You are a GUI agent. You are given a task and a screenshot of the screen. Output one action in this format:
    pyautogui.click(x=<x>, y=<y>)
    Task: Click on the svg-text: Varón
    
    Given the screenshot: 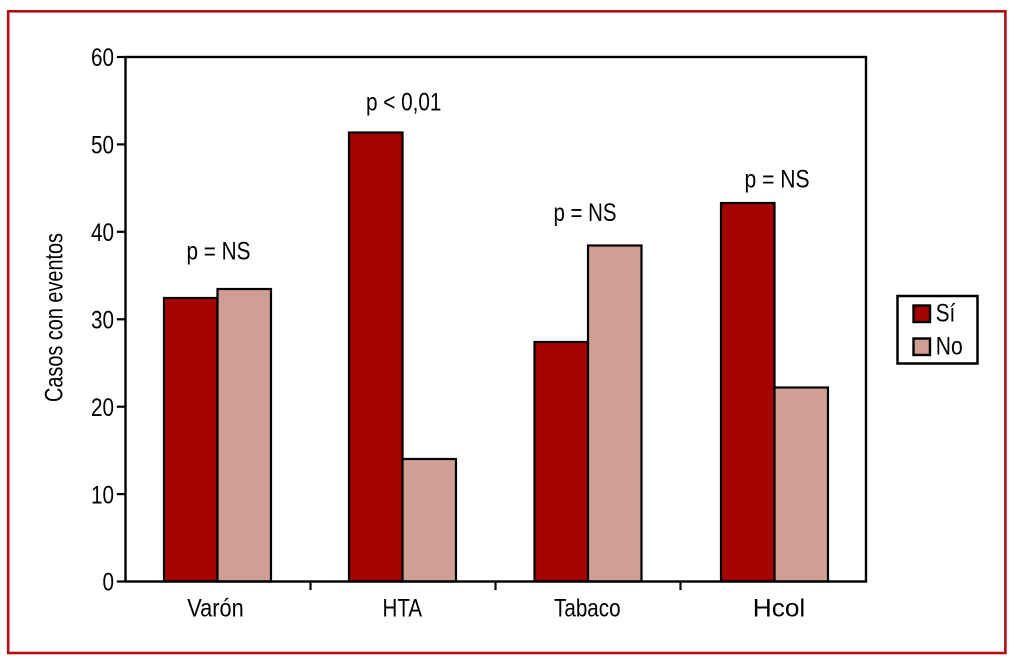 What is the action you would take?
    pyautogui.click(x=215, y=609)
    